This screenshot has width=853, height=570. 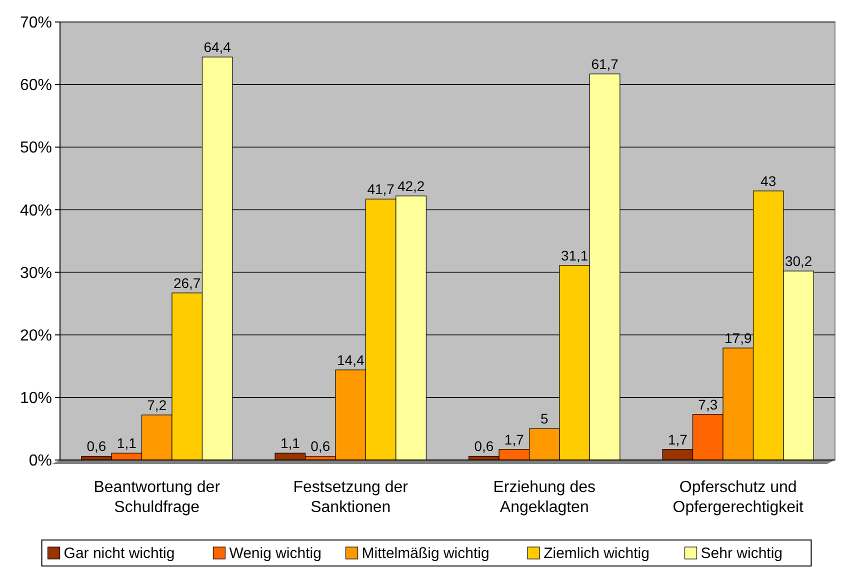 I want to click on y-tick-label: 50%, so click(x=36, y=148).